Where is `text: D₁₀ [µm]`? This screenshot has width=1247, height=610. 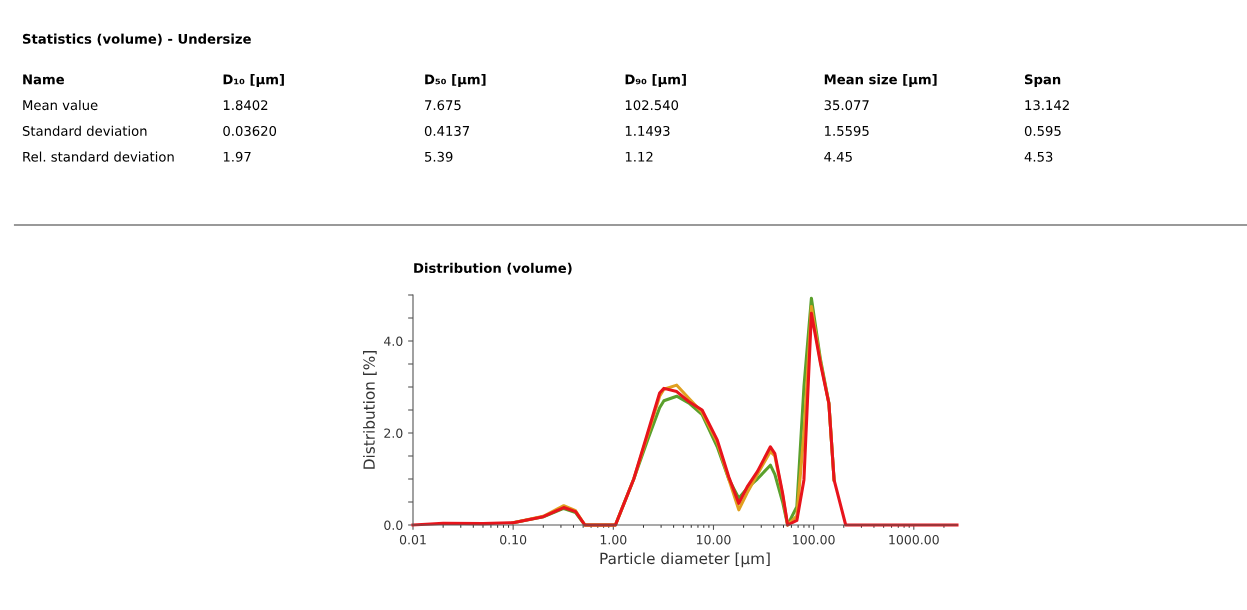 text: D₁₀ [µm] is located at coordinates (253, 80).